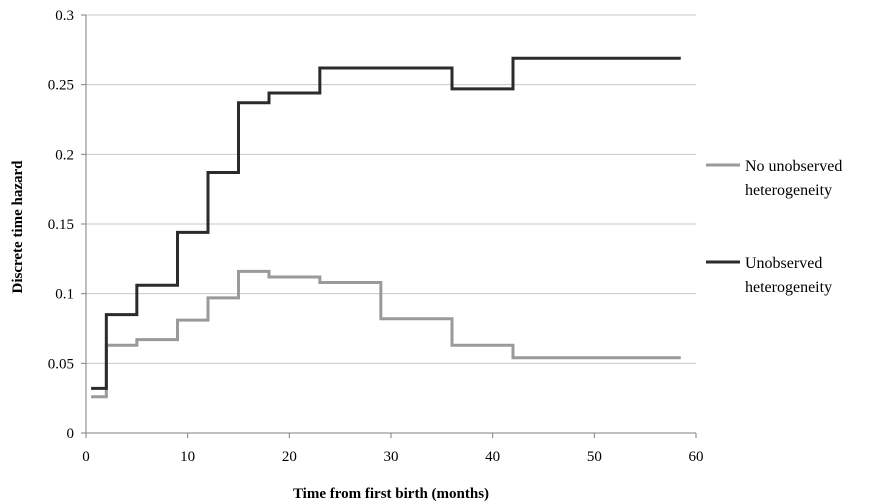 This screenshot has height=504, width=876. Describe the element at coordinates (492, 457) in the screenshot. I see `x-tick-label: 40` at that location.